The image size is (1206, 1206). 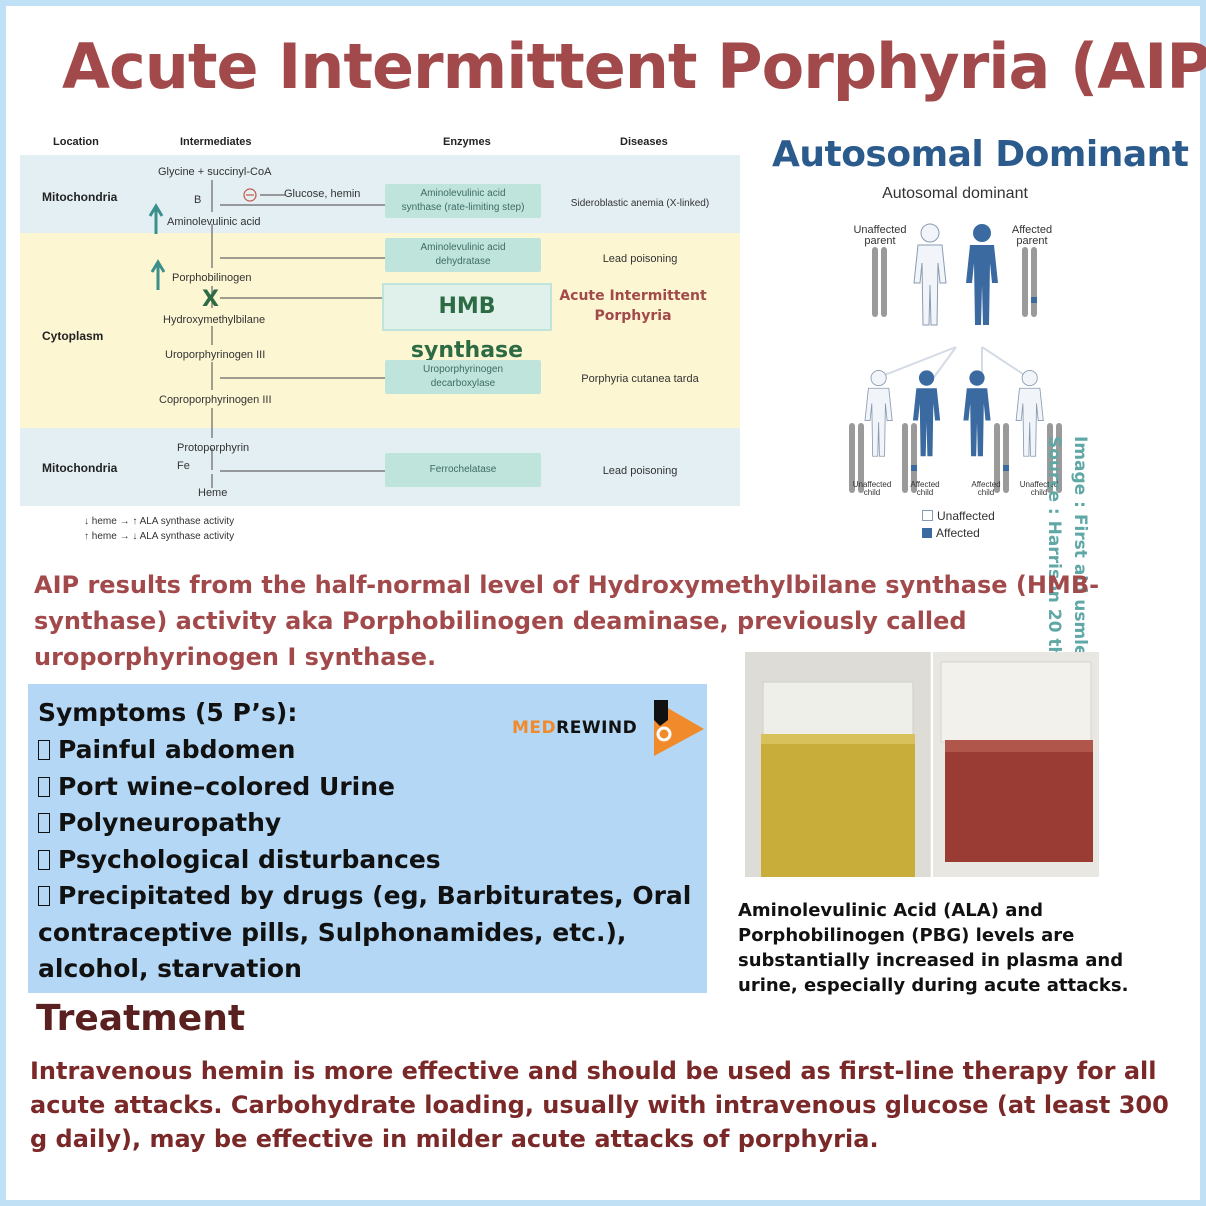 What do you see at coordinates (955, 358) in the screenshot?
I see `pedigree-figures` at bounding box center [955, 358].